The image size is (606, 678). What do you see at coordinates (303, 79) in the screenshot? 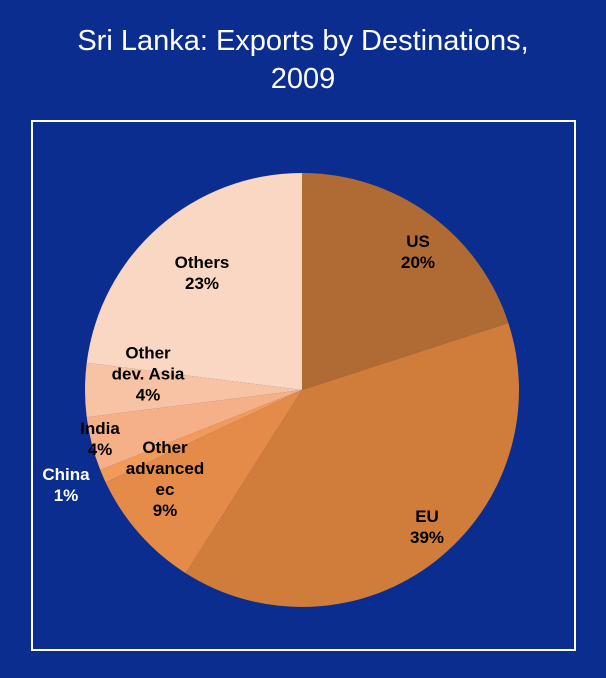
I see `chart-title-line-2: 2009` at bounding box center [303, 79].